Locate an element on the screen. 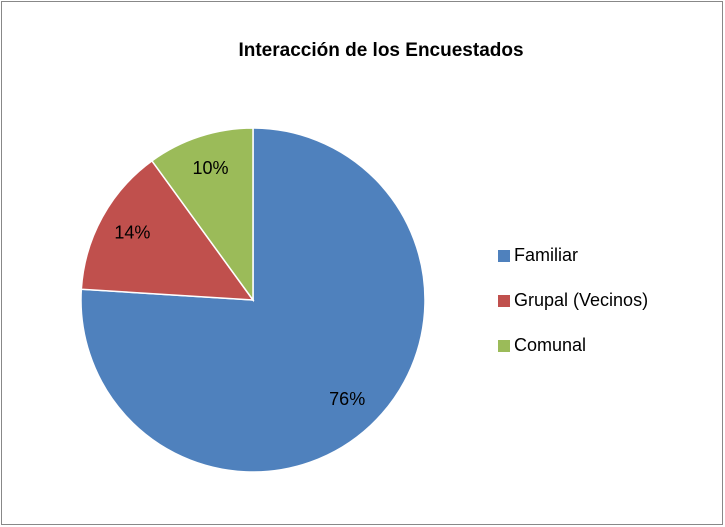 The image size is (725, 527). legend-label: Familiar is located at coordinates (546, 255).